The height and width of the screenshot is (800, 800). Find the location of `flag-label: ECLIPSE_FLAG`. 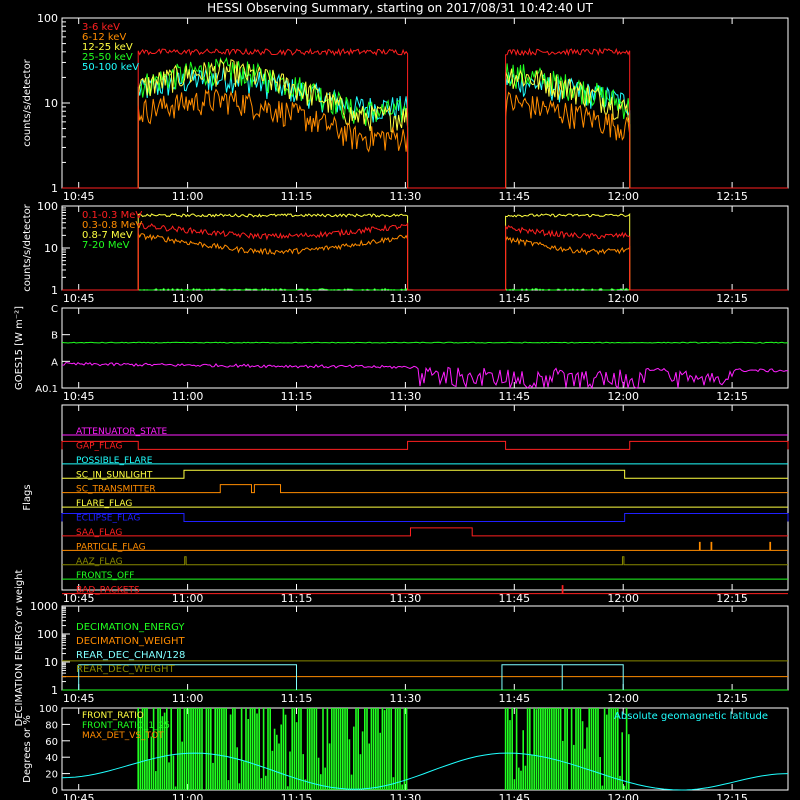

flag-label: ECLIPSE_FLAG is located at coordinates (108, 519).